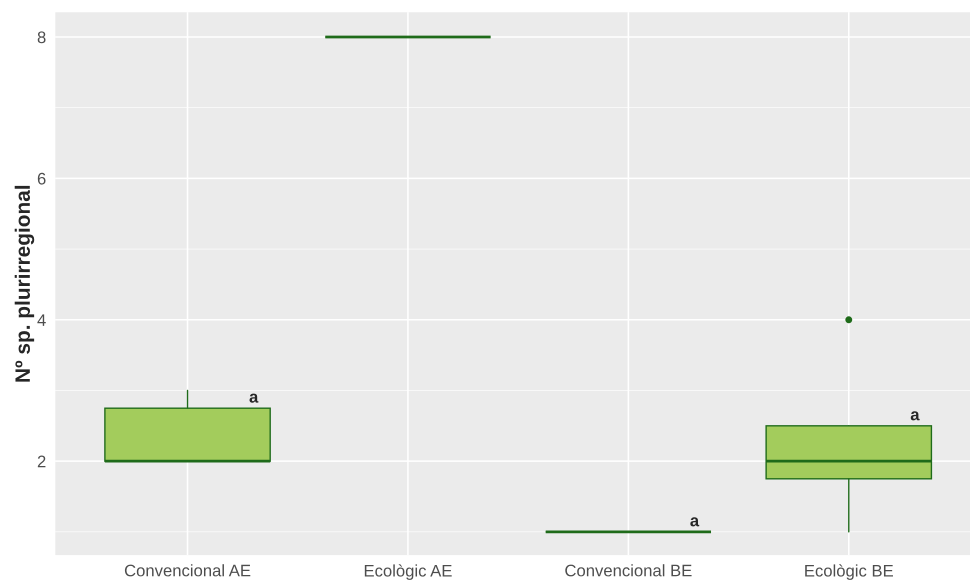 This screenshot has width=970, height=585. I want to click on y-tick-label: 6, so click(42, 178).